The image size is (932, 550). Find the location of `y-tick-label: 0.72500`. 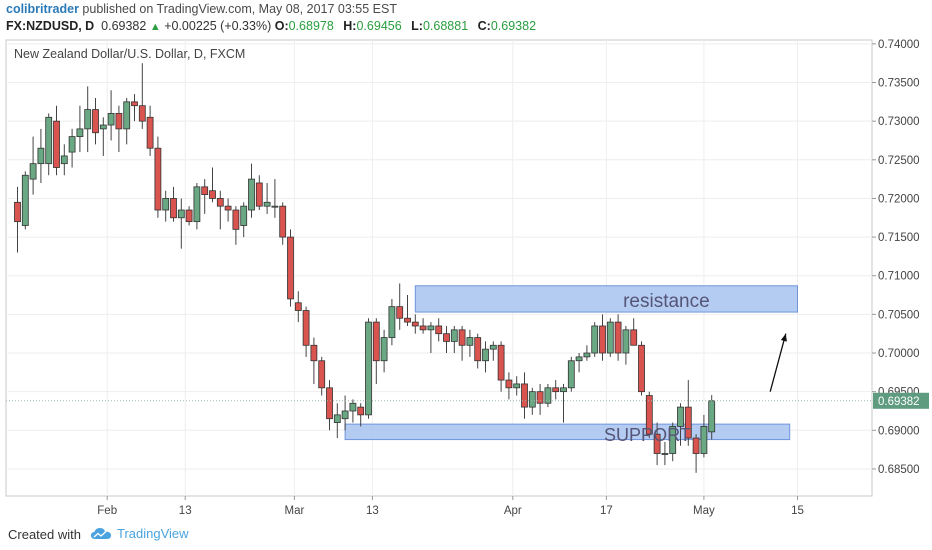

y-tick-label: 0.72500 is located at coordinates (899, 161).